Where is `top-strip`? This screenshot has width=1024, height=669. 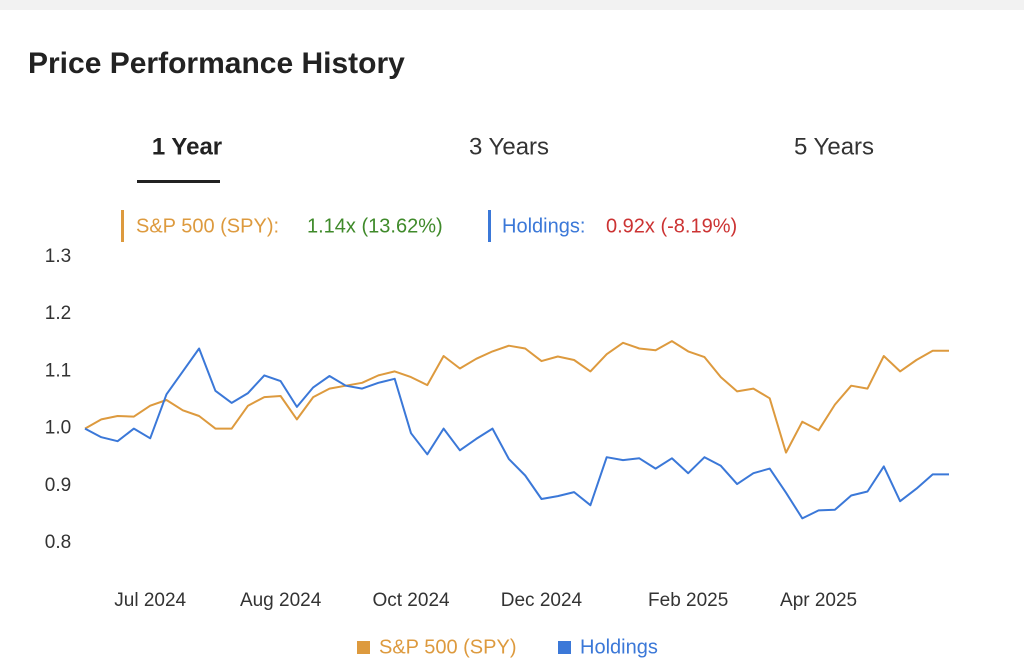 top-strip is located at coordinates (512, 5).